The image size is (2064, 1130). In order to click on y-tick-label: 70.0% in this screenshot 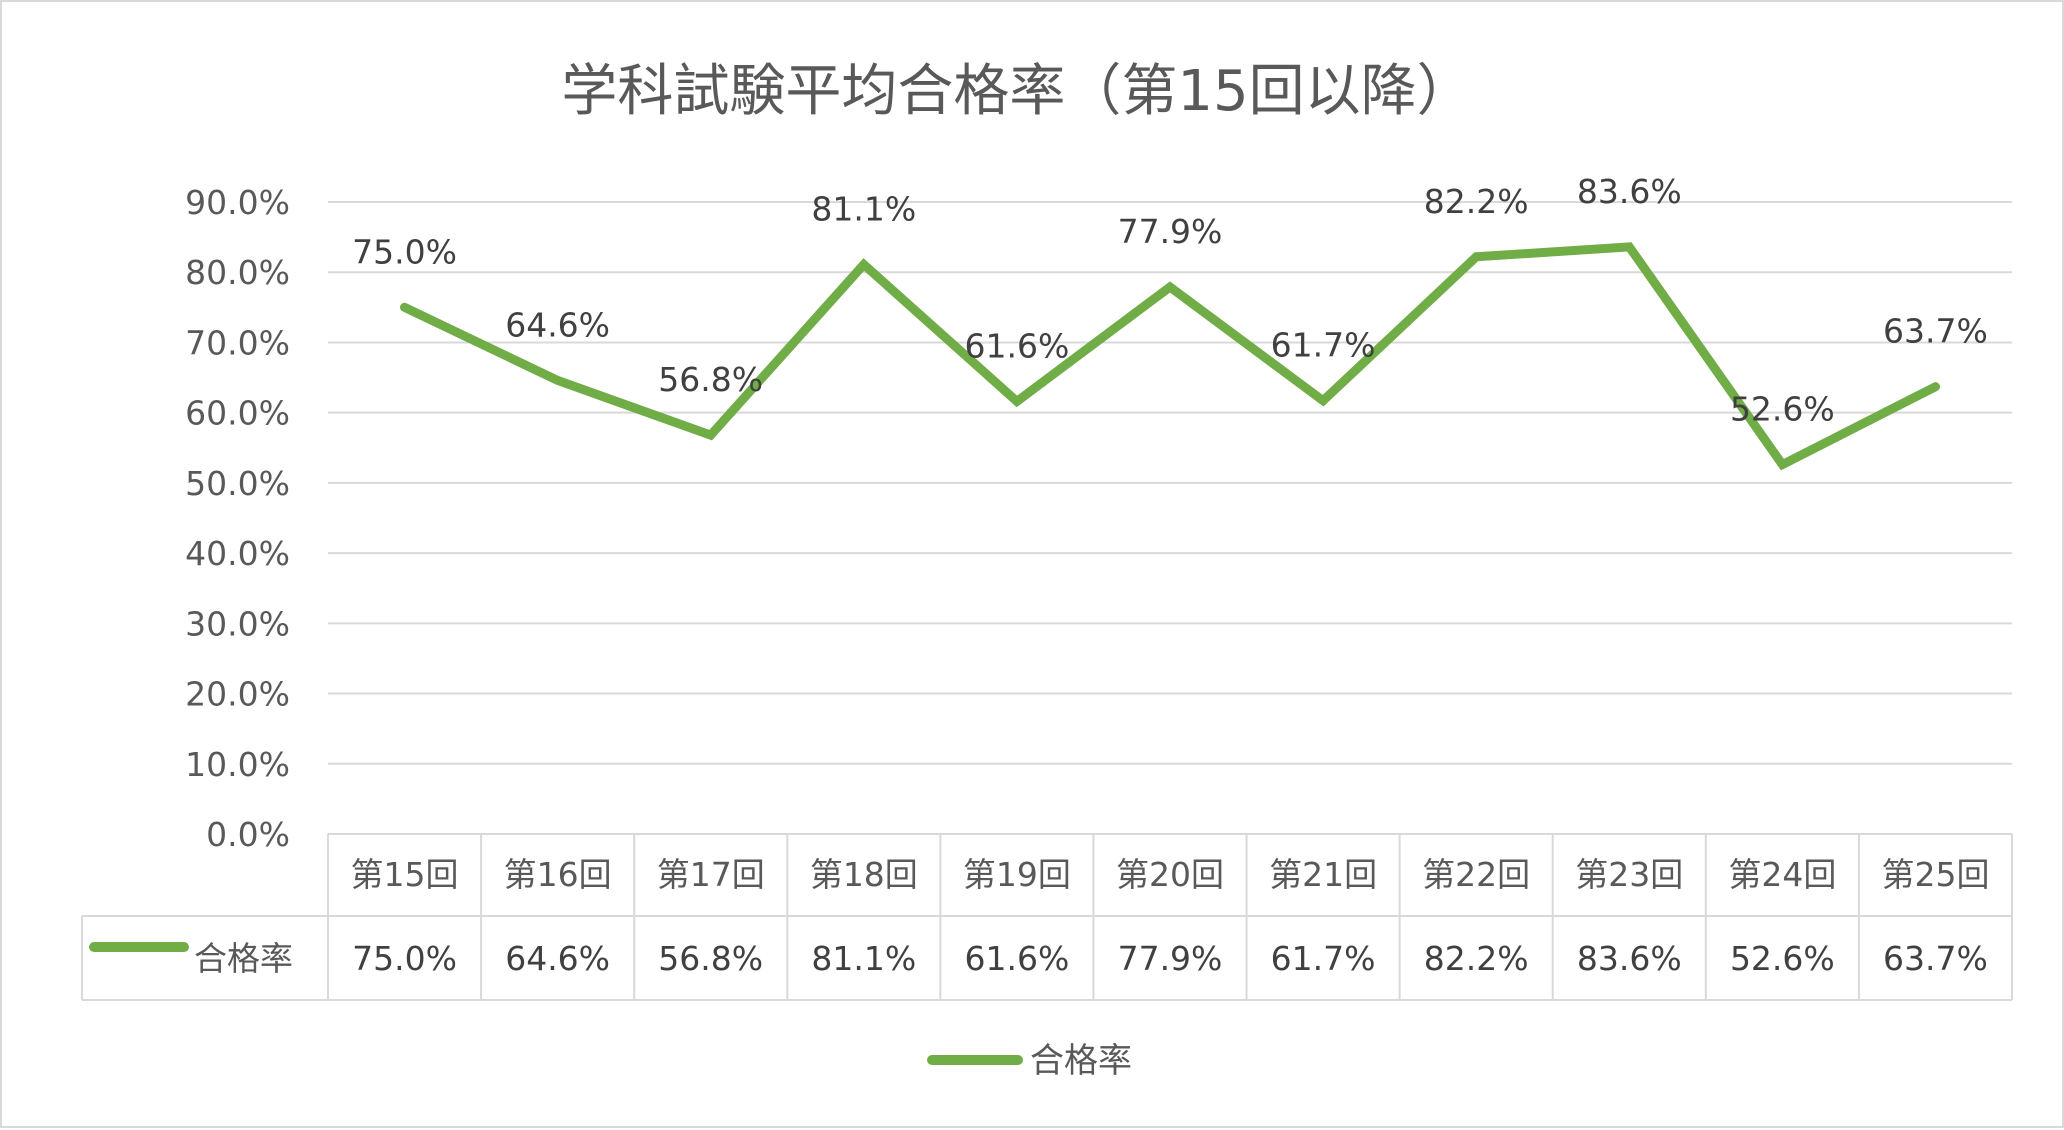, I will do `click(237, 342)`.